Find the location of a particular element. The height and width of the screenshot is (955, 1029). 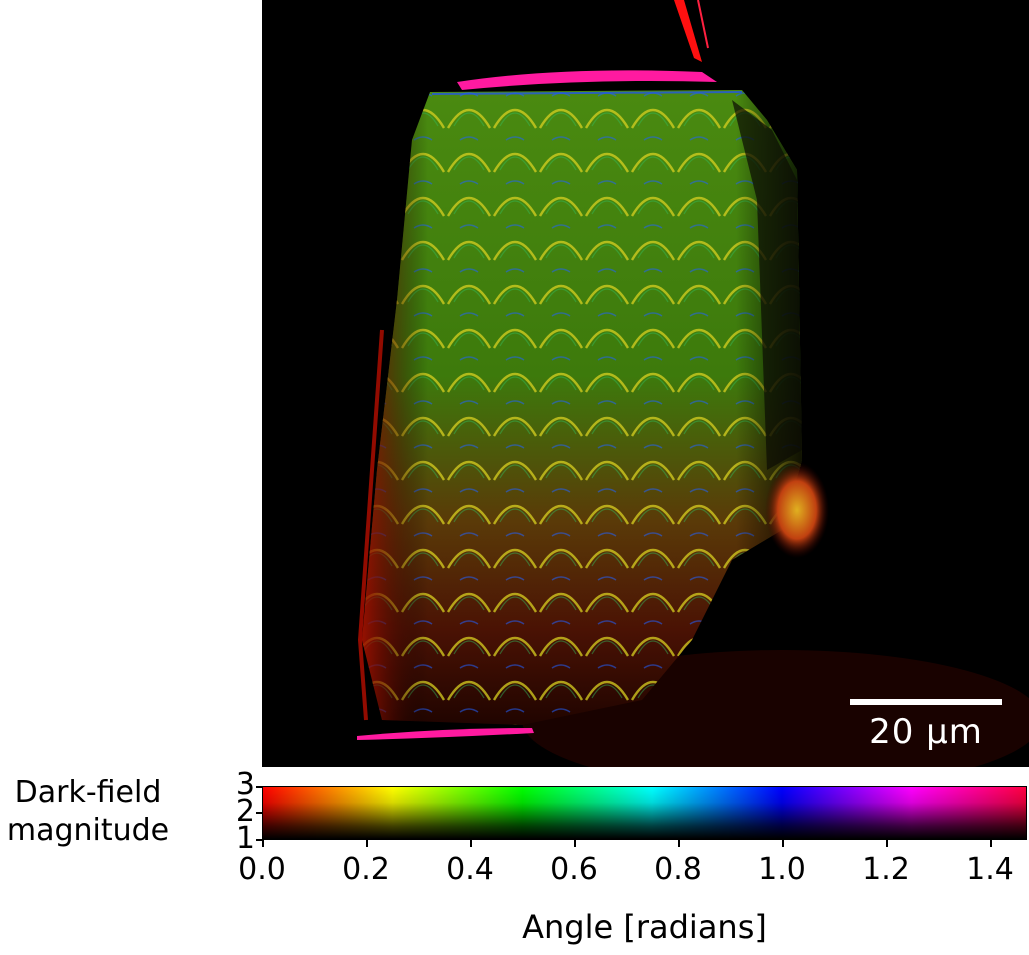

colorbar-xtick: 1.4 is located at coordinates (990, 869).